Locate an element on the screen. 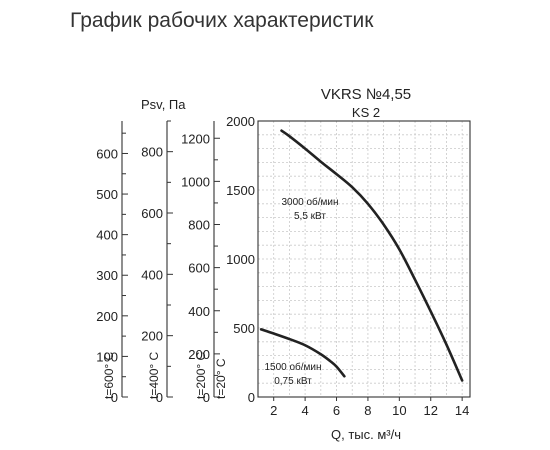 This screenshot has width=550, height=450. temperature-axis-value: 500 is located at coordinates (107, 194).